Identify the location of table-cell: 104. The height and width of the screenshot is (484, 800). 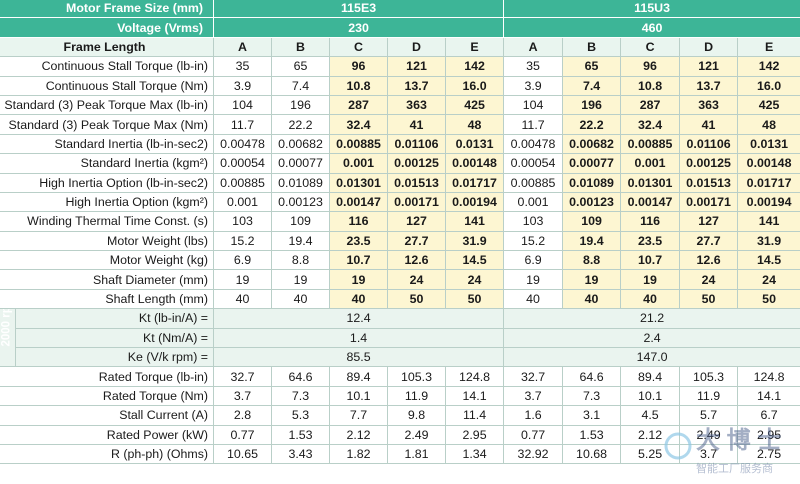
(533, 105).